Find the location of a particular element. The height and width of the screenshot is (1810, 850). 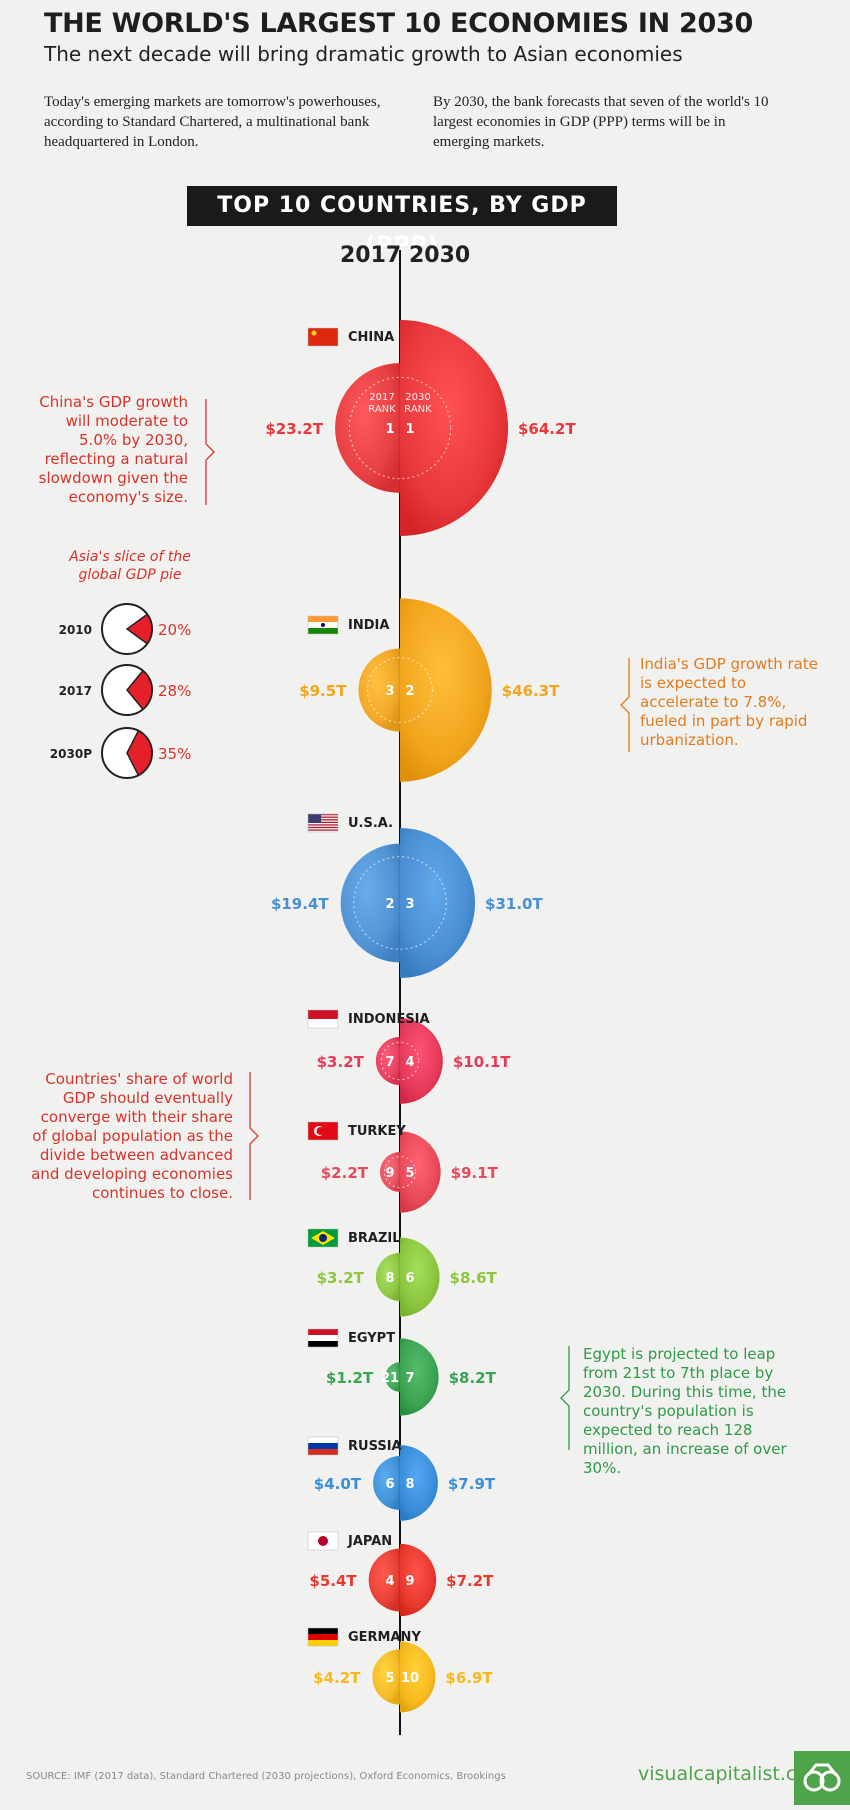

turkey-flag-icon is located at coordinates (323, 1131).